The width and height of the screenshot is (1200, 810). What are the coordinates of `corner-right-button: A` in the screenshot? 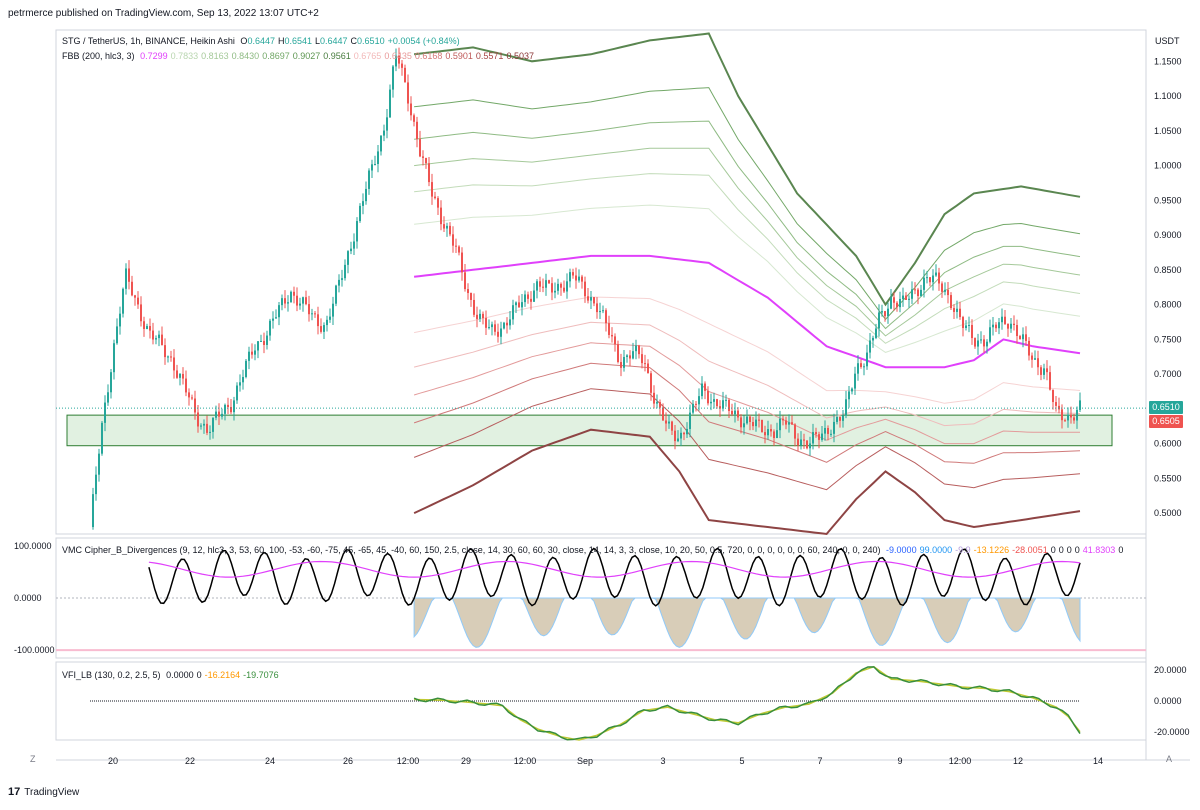 It's located at (1169, 759).